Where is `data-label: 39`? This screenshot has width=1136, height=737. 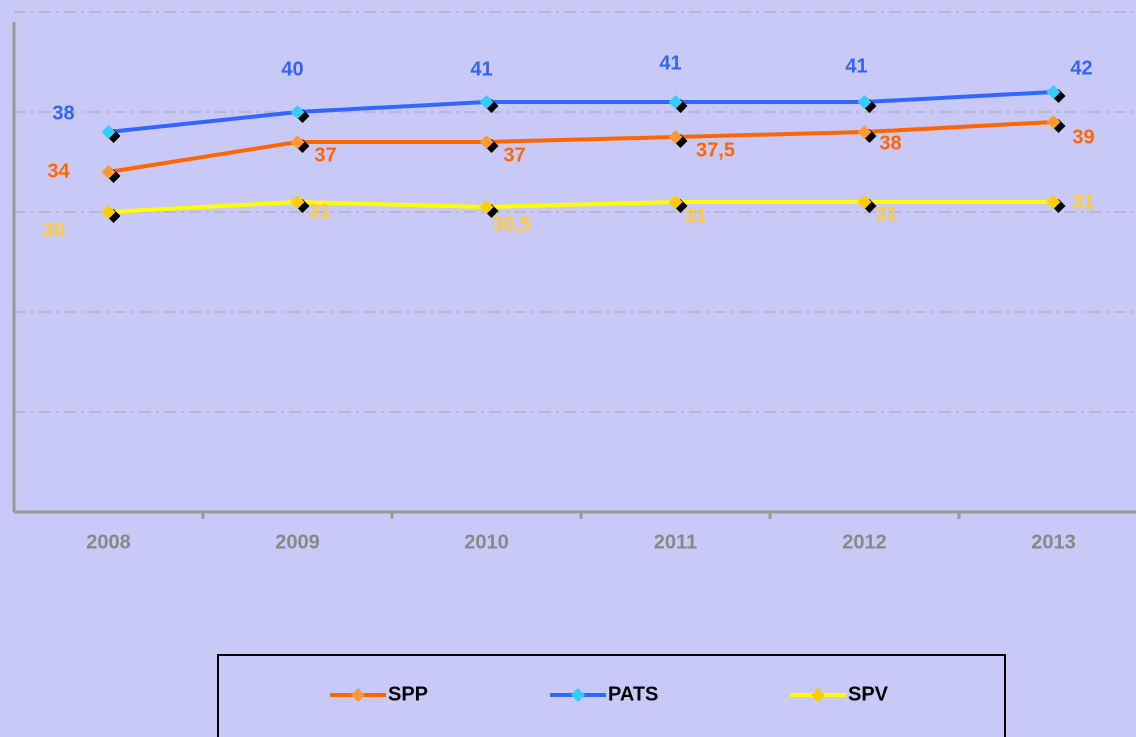
data-label: 39 is located at coordinates (1083, 137).